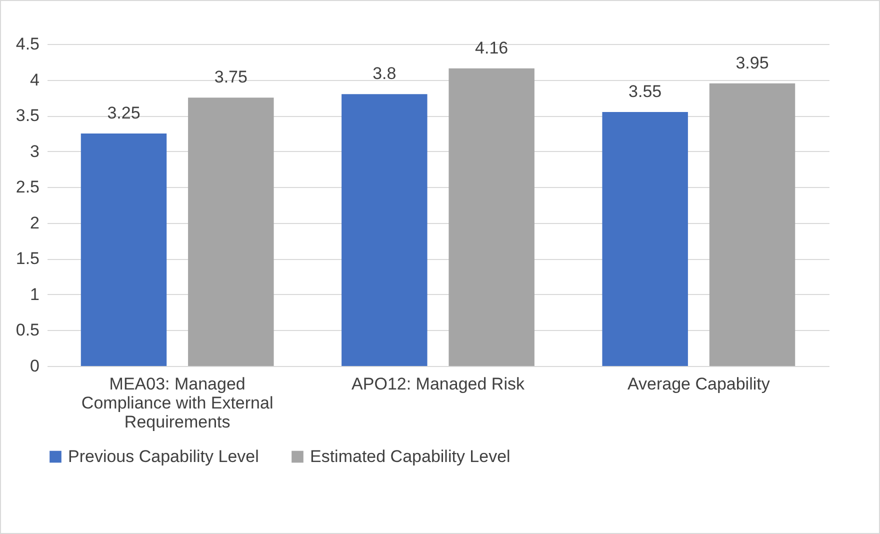 This screenshot has height=534, width=880. I want to click on y-tick-label: 4.5, so click(28, 44).